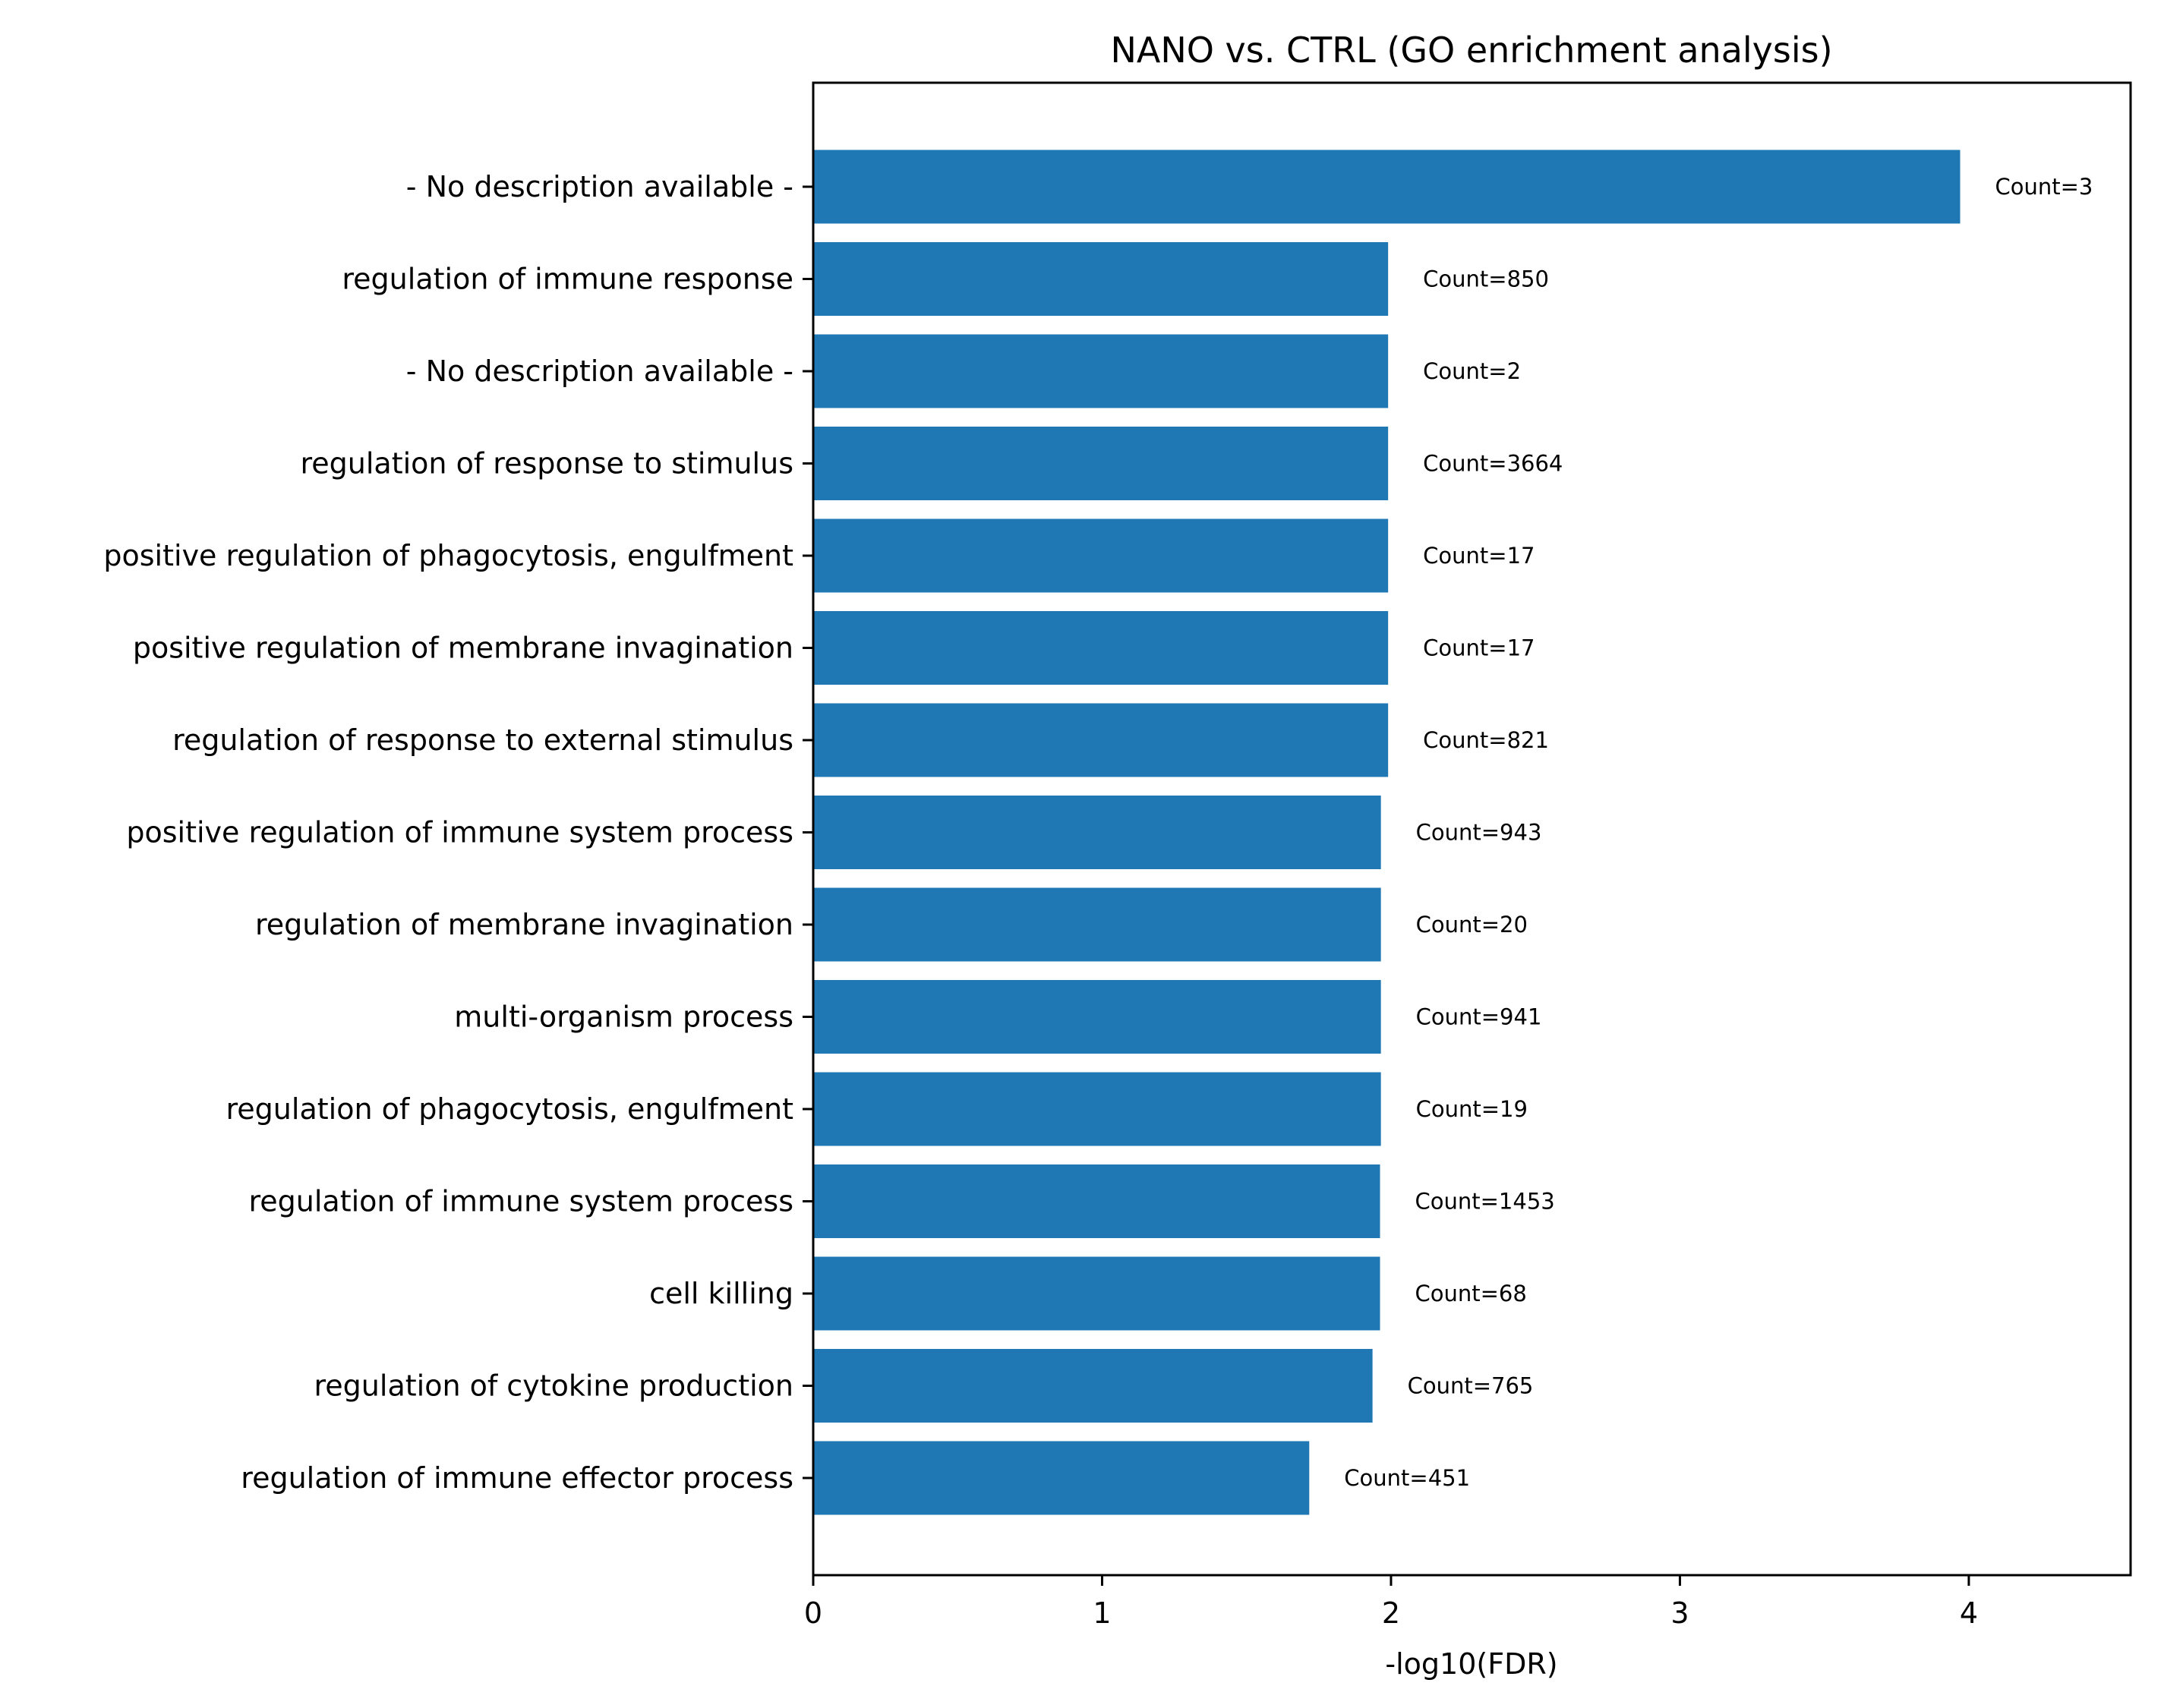  Describe the element at coordinates (1471, 1293) in the screenshot. I see `count-label: Count=68` at that location.